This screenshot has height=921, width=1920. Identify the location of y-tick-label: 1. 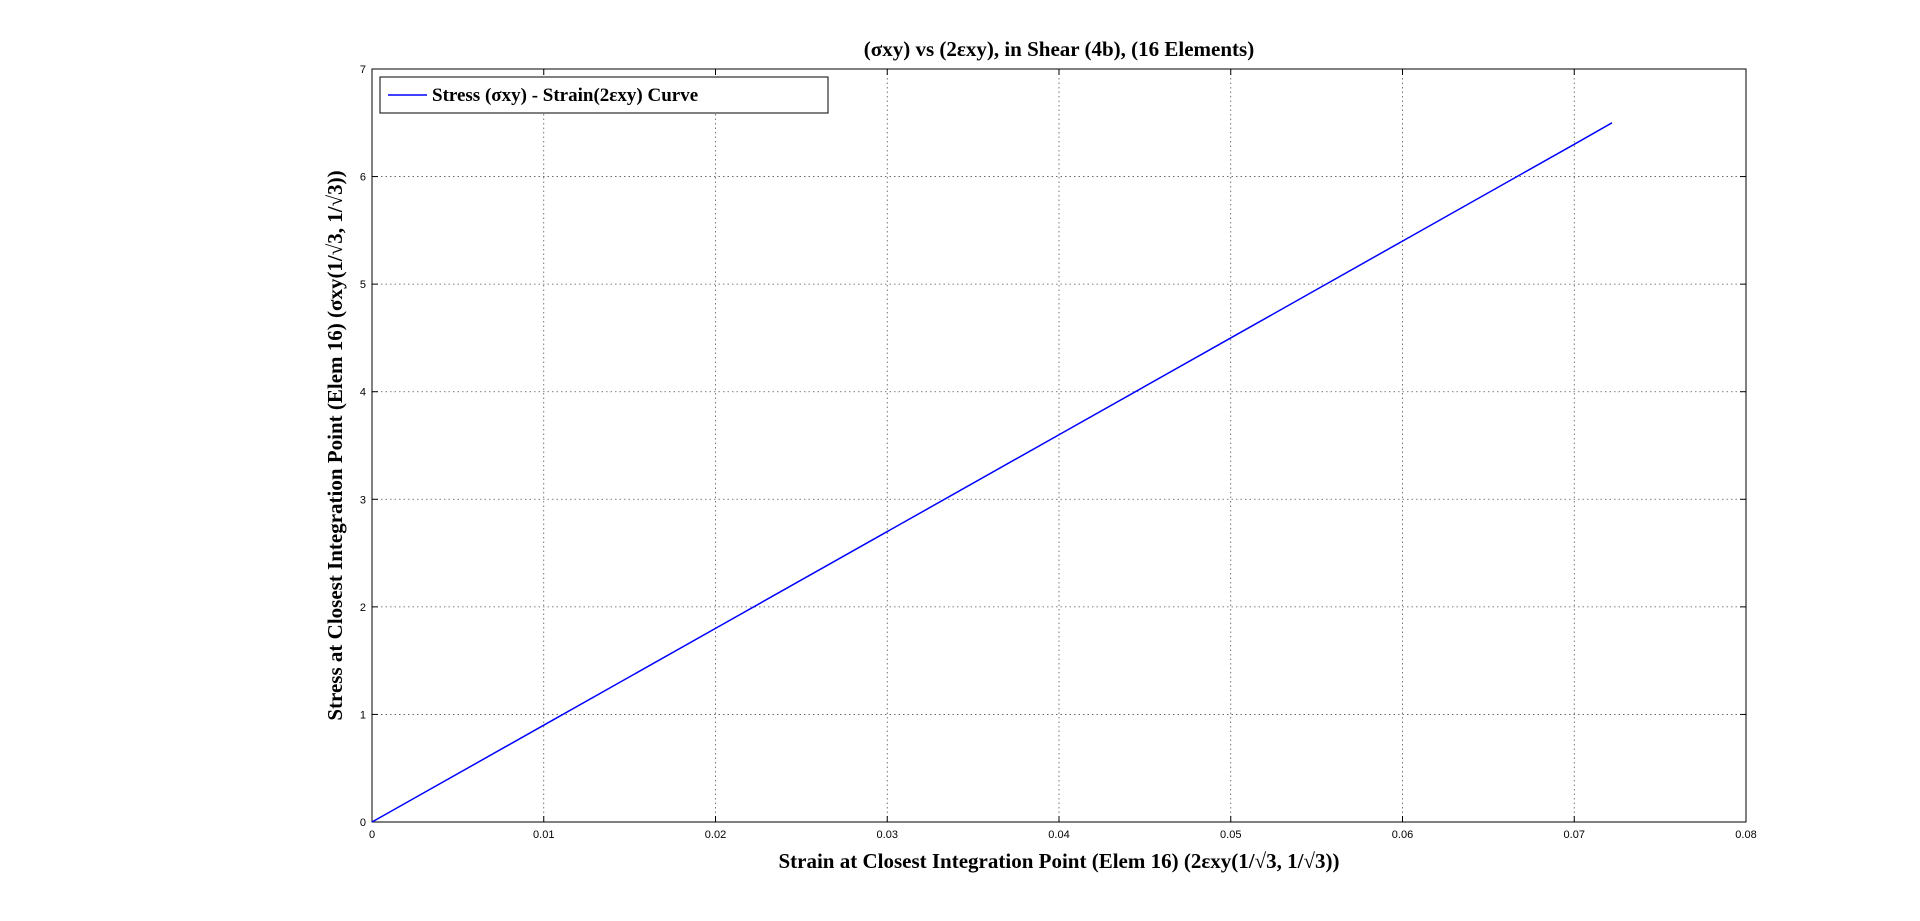
(363, 715).